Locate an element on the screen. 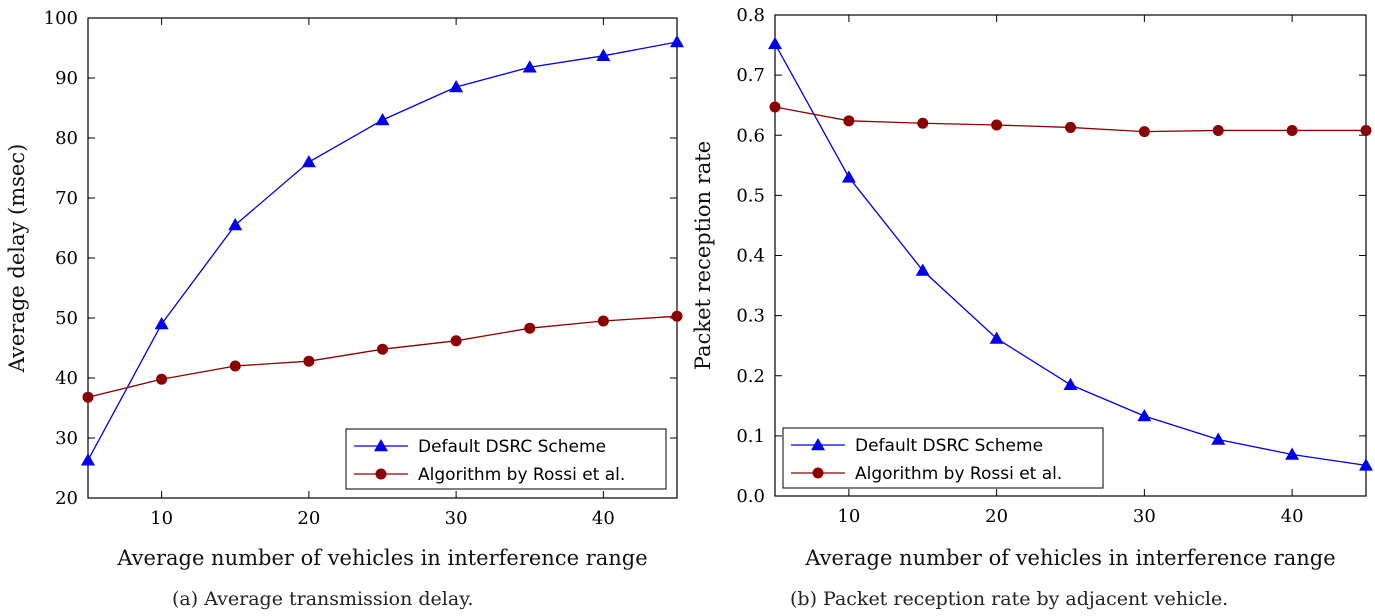 The height and width of the screenshot is (616, 1375). y-tick-label: 0.1 is located at coordinates (750, 436).